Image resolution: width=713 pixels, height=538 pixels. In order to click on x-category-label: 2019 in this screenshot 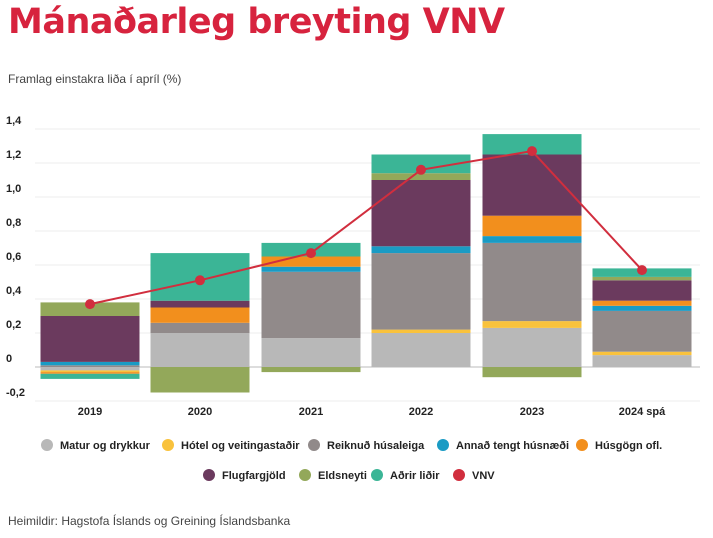, I will do `click(90, 412)`.